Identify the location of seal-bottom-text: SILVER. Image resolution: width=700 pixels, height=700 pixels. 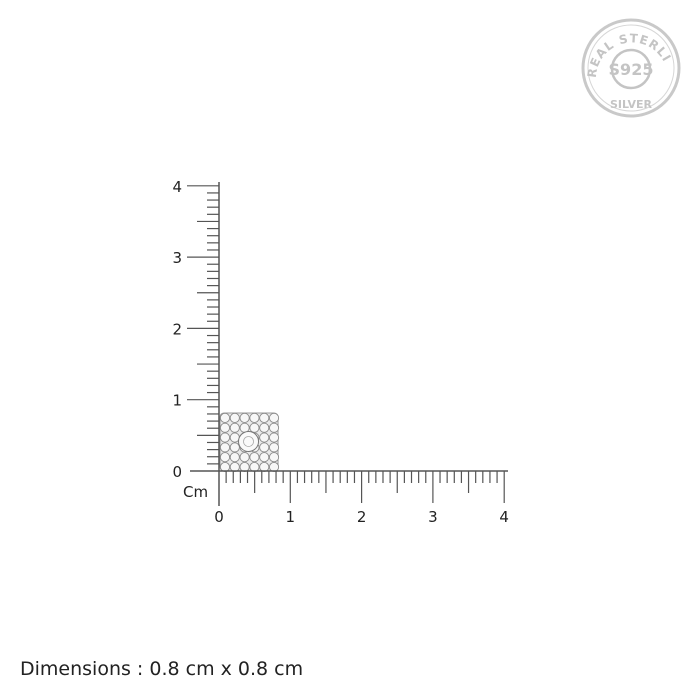
(631, 104).